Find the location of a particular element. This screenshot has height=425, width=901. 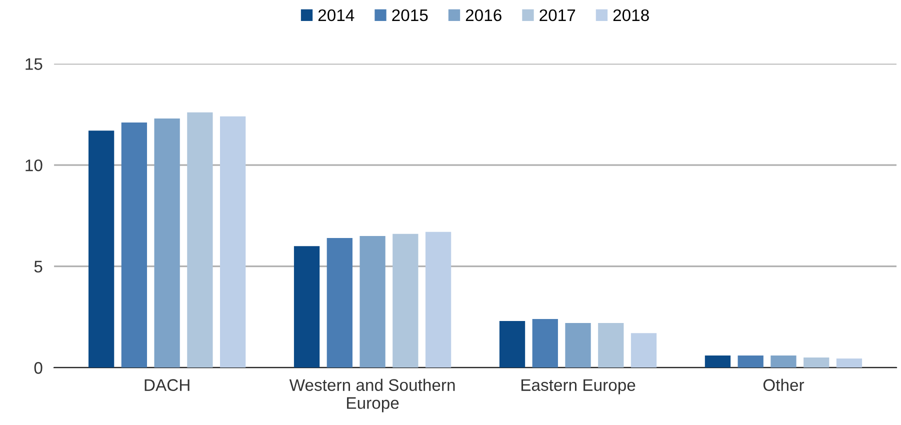

legend-label: 2014 is located at coordinates (336, 15).